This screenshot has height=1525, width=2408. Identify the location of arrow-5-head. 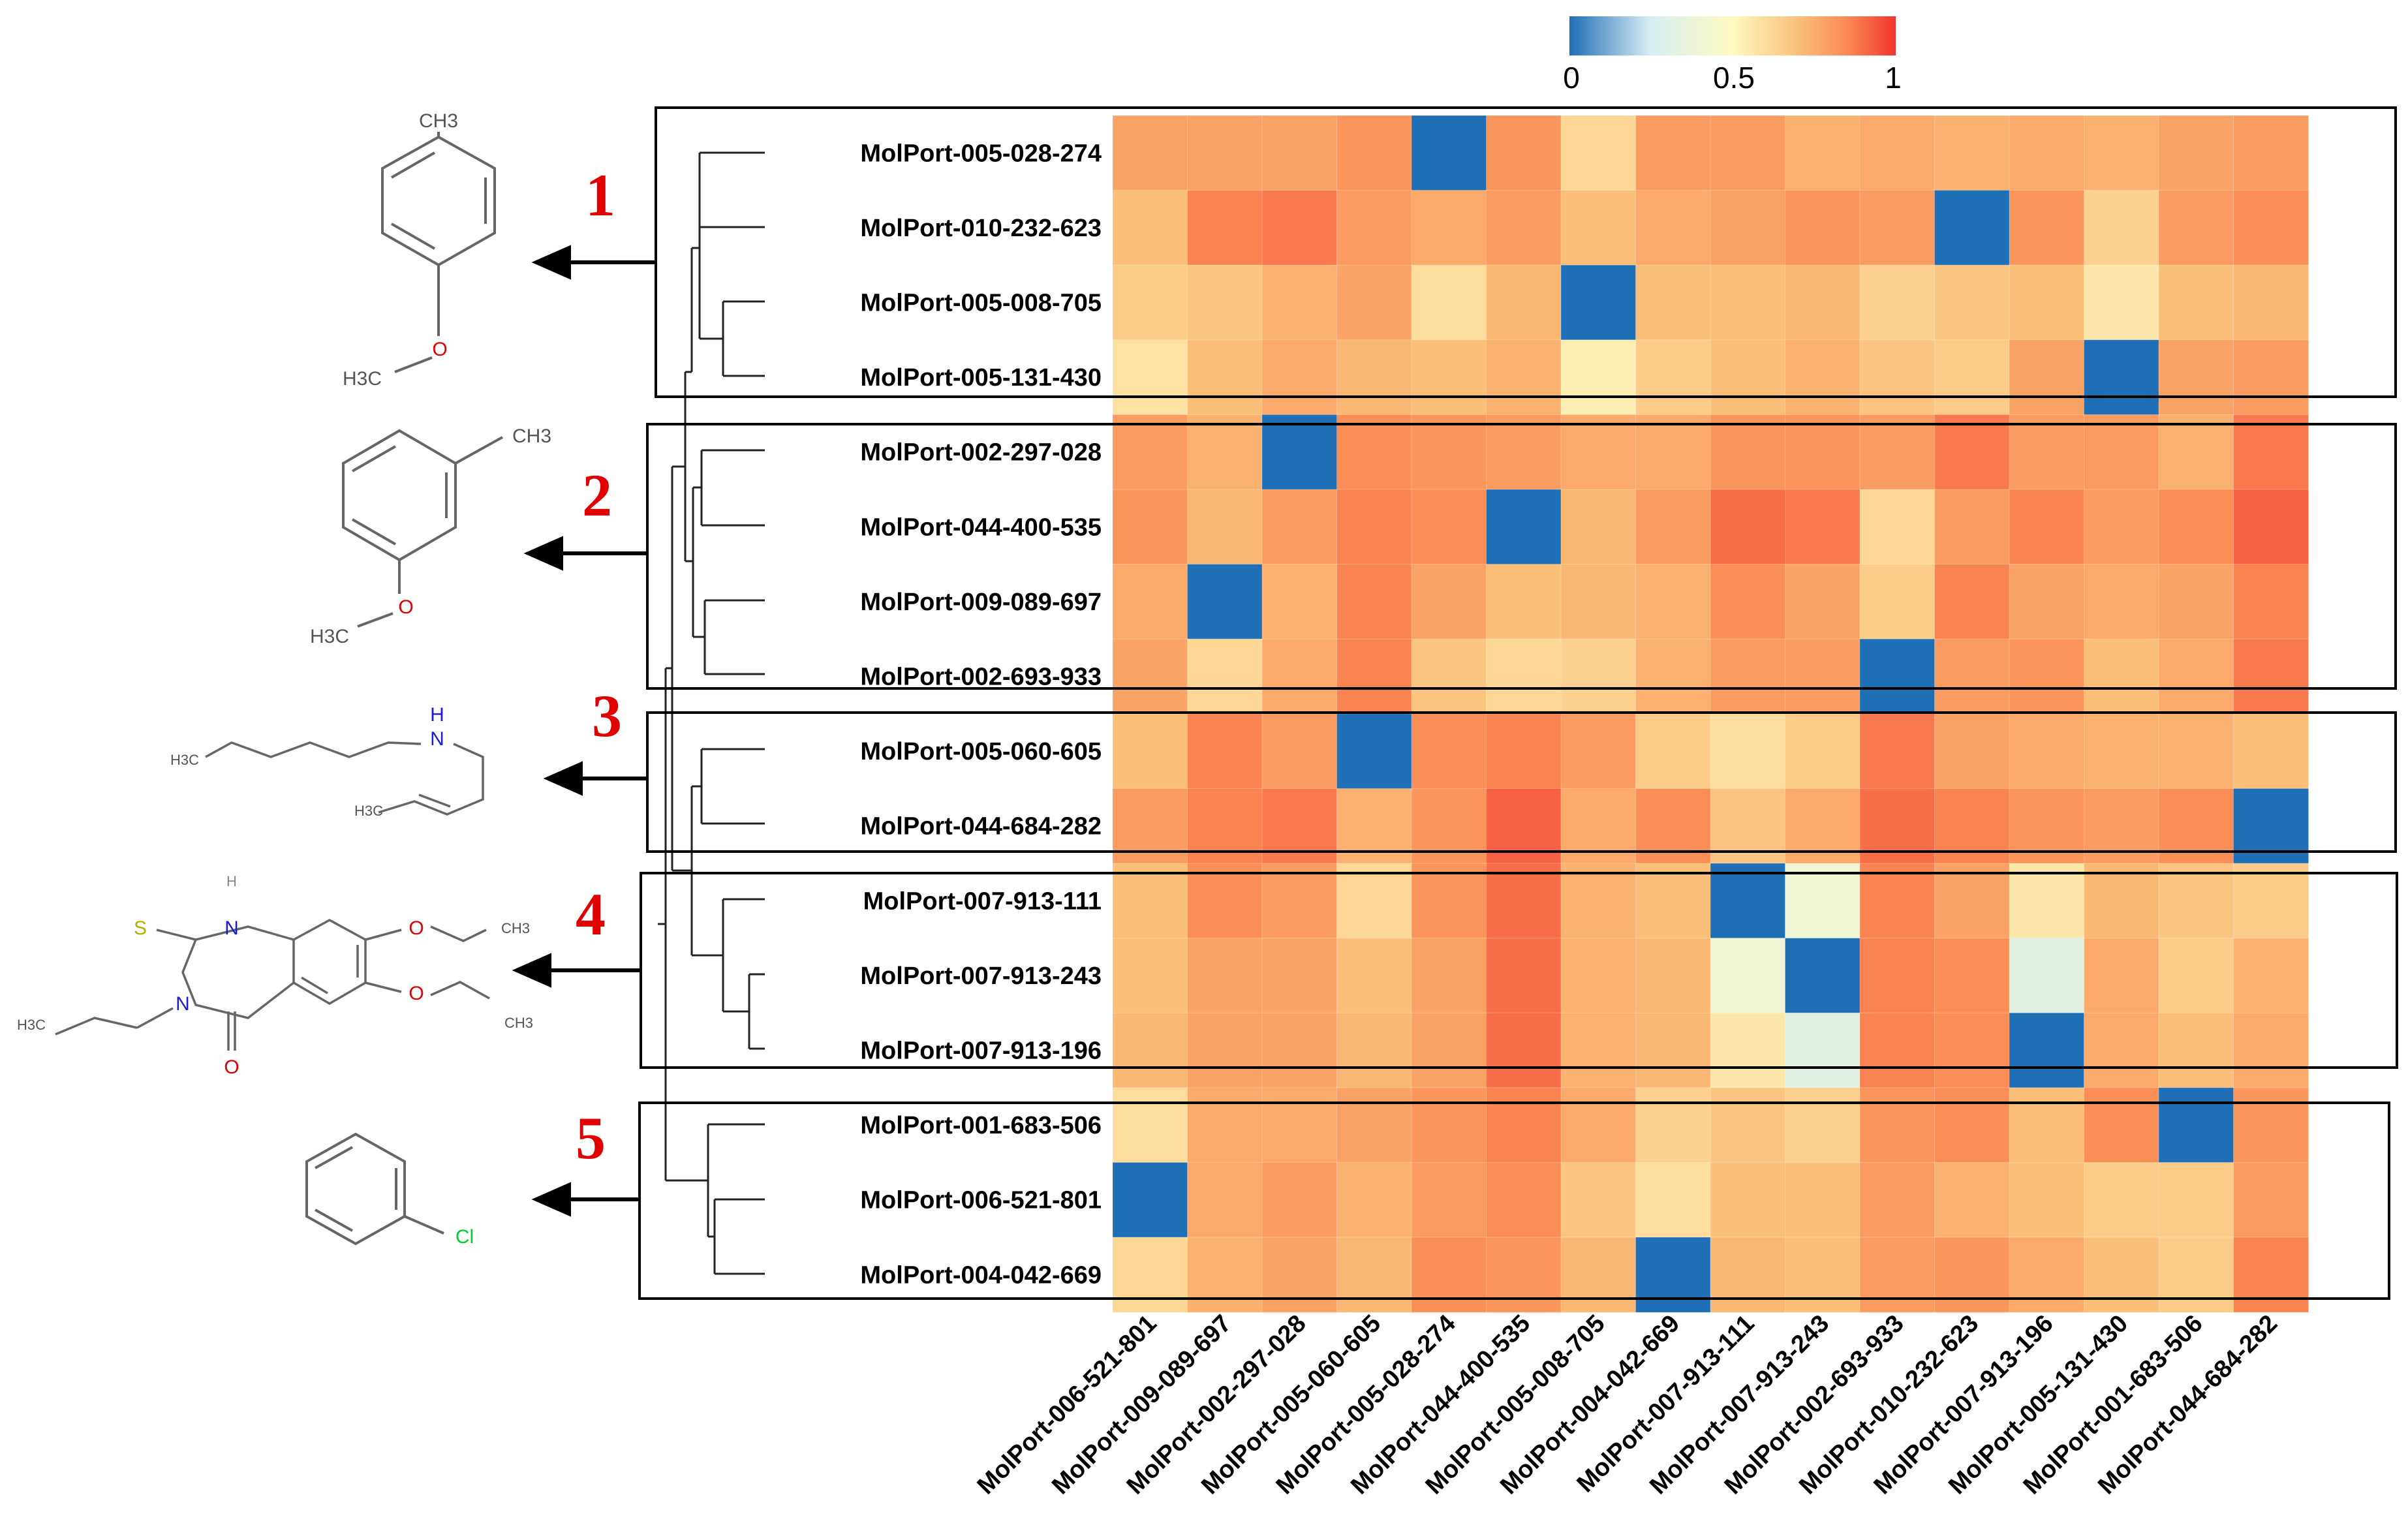
(551, 1199).